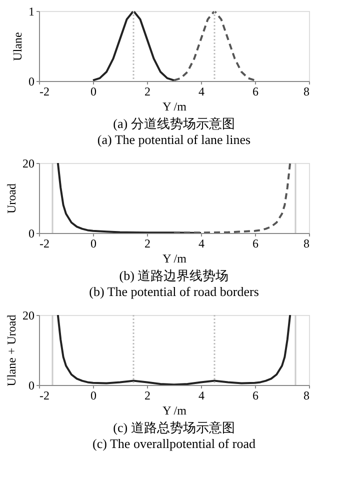  Describe the element at coordinates (17, 46) in the screenshot. I see `y-axis-title: Ulane` at that location.